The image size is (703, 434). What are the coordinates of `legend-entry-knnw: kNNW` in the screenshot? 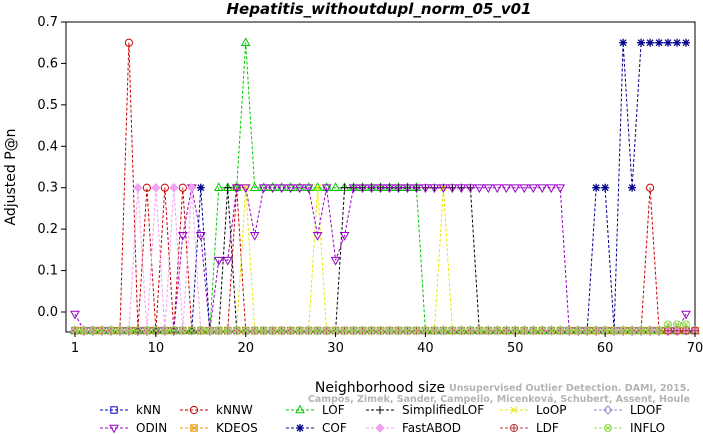 It's located at (216, 410).